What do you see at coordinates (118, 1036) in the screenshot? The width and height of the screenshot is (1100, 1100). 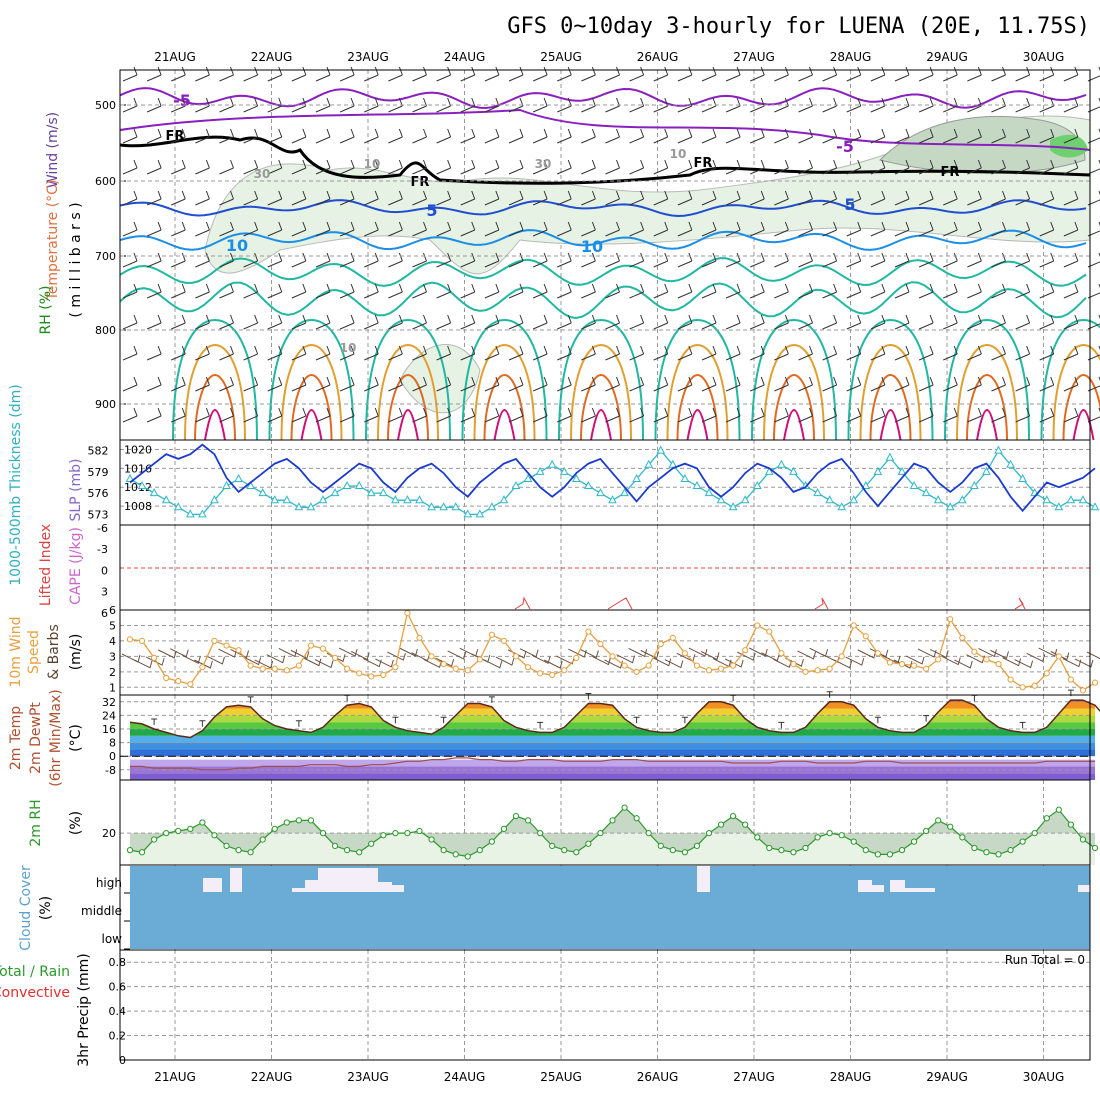 I see `precip-y-tick: 0.2` at bounding box center [118, 1036].